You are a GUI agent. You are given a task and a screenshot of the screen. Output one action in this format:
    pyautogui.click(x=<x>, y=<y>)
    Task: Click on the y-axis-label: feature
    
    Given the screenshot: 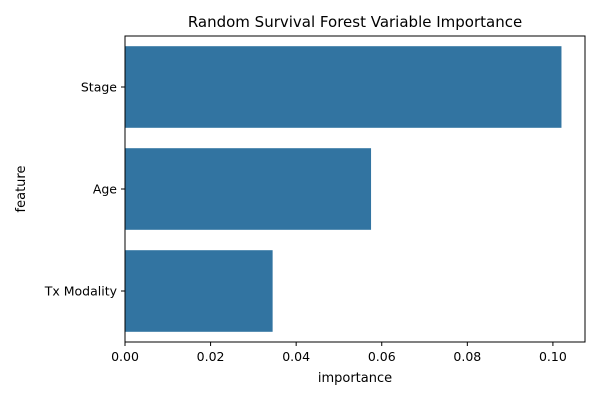 What is the action you would take?
    pyautogui.click(x=21, y=189)
    